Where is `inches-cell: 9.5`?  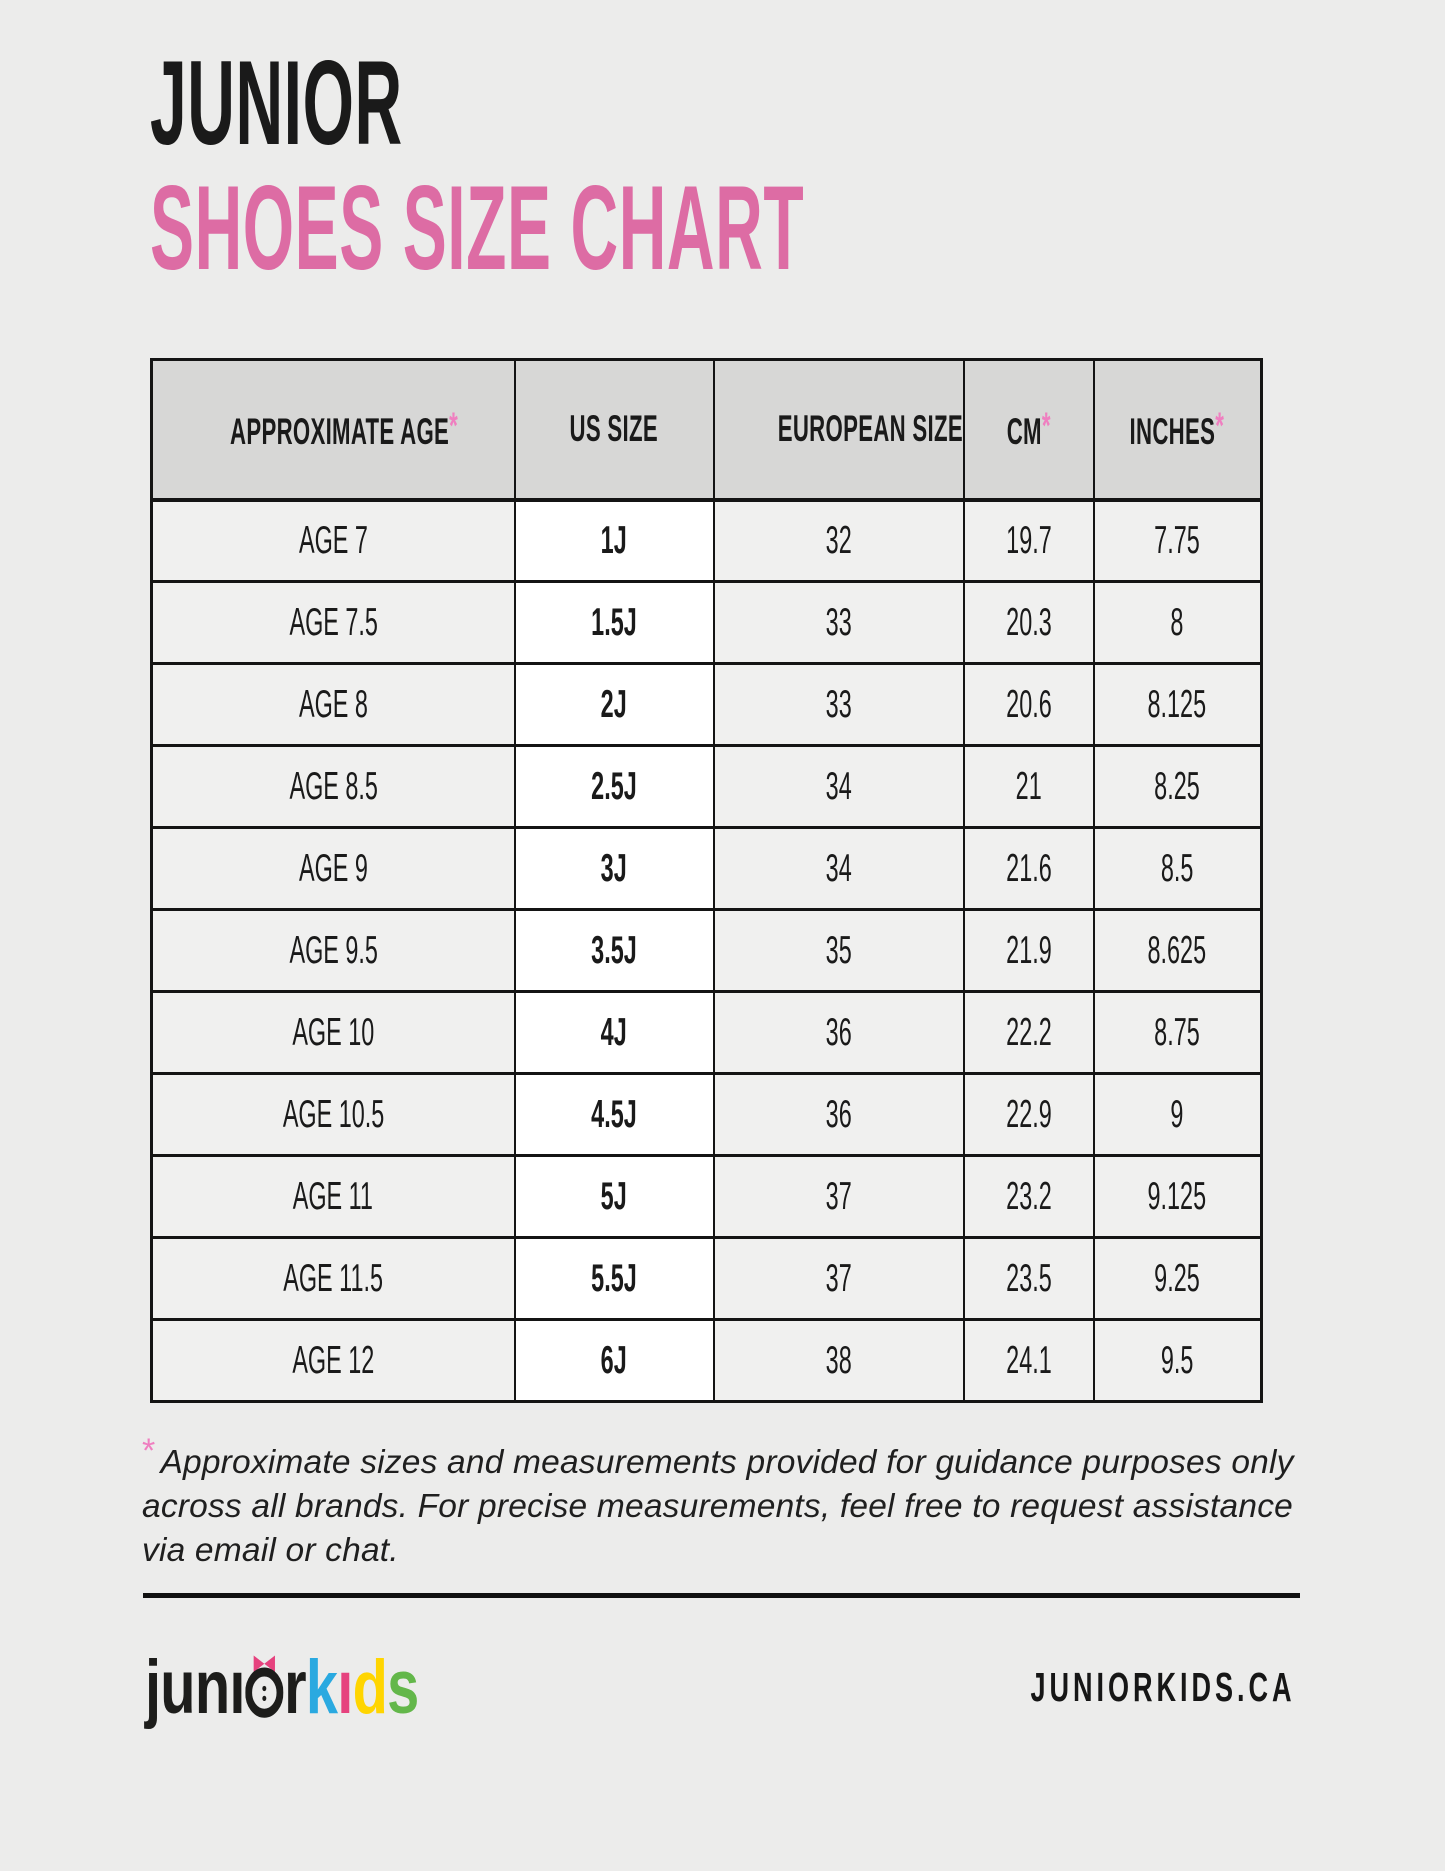 inches-cell: 9.5 is located at coordinates (1177, 1360).